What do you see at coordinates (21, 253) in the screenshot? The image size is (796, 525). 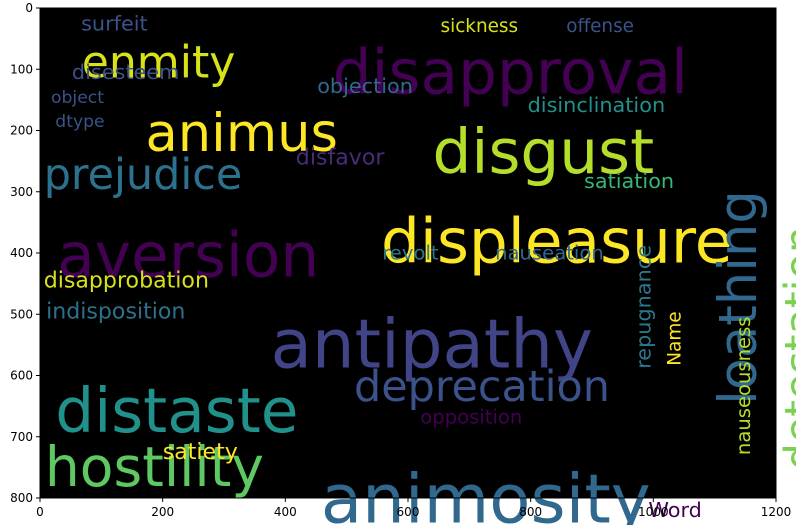 I see `y-tick-label: 400` at bounding box center [21, 253].